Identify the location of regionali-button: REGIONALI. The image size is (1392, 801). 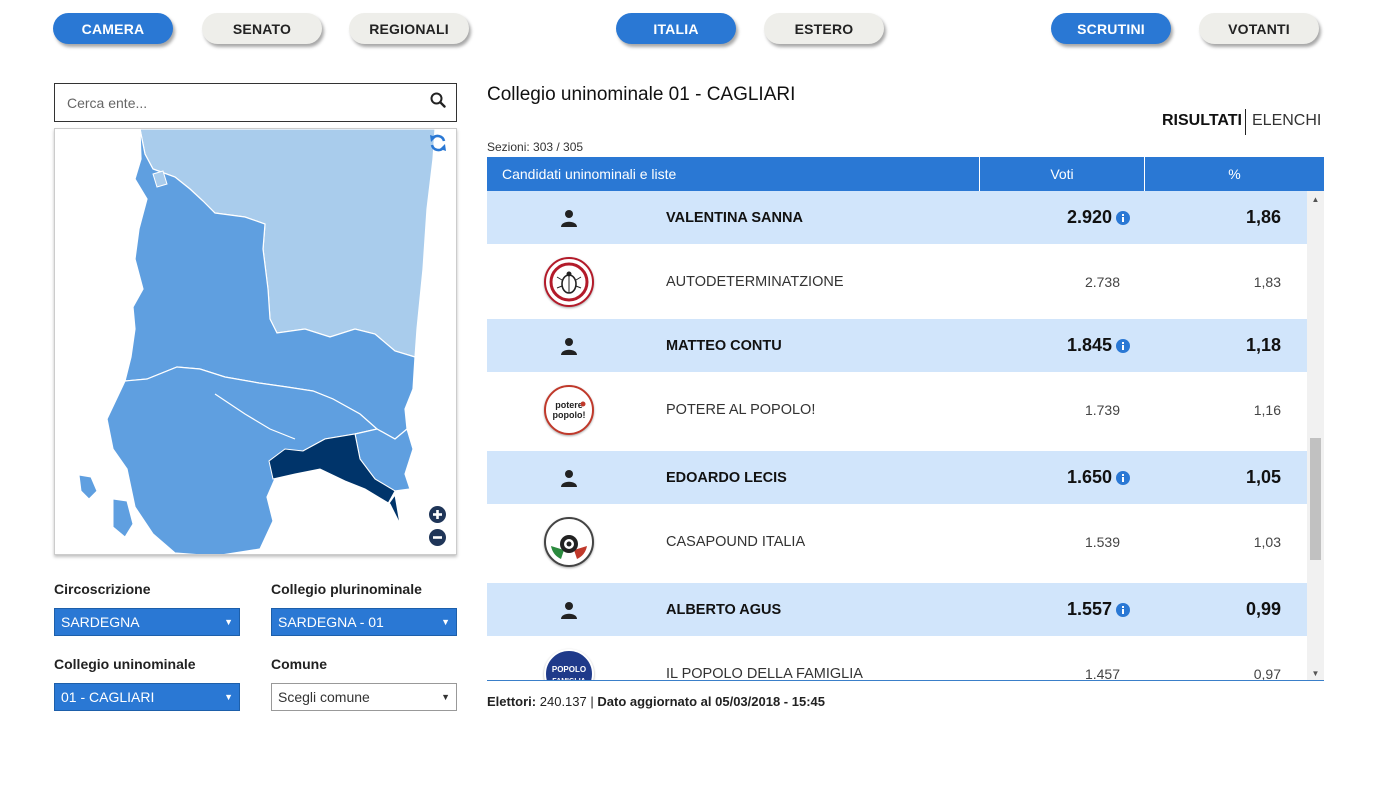
(409, 28).